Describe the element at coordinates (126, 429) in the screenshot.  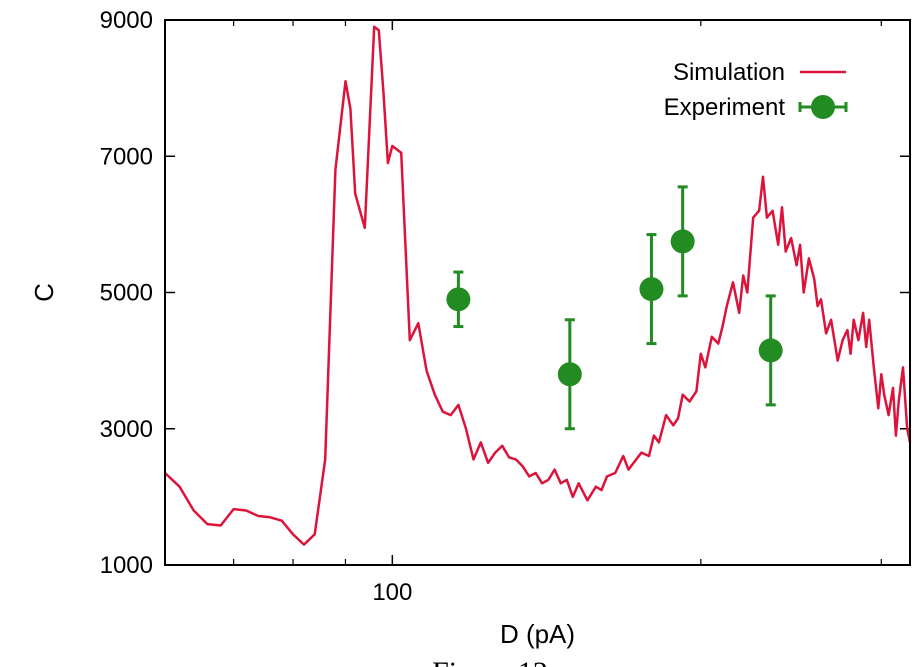
I see `y-tick-label: 3000` at that location.